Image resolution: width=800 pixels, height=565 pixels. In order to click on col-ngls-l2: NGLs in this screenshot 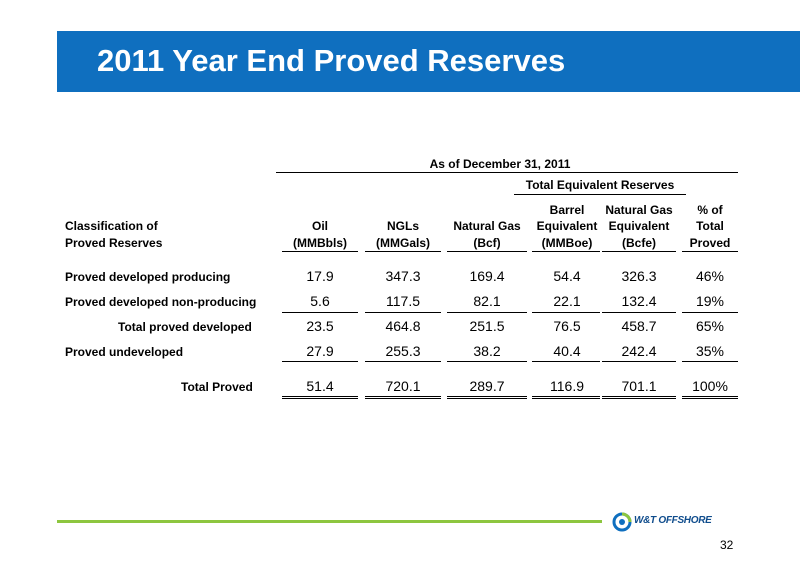, I will do `click(402, 226)`.